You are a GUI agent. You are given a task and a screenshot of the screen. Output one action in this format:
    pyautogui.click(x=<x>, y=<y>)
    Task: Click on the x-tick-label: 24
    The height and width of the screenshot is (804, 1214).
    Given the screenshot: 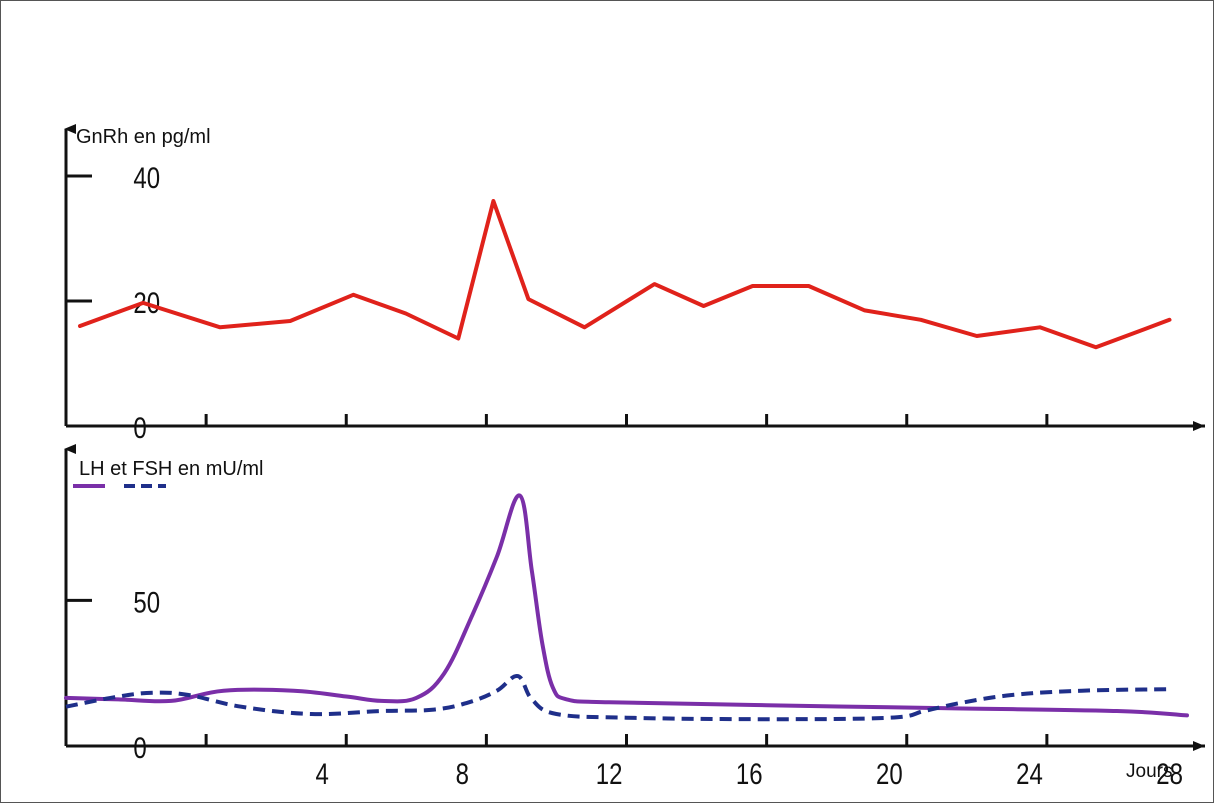 What is the action you would take?
    pyautogui.click(x=1029, y=773)
    